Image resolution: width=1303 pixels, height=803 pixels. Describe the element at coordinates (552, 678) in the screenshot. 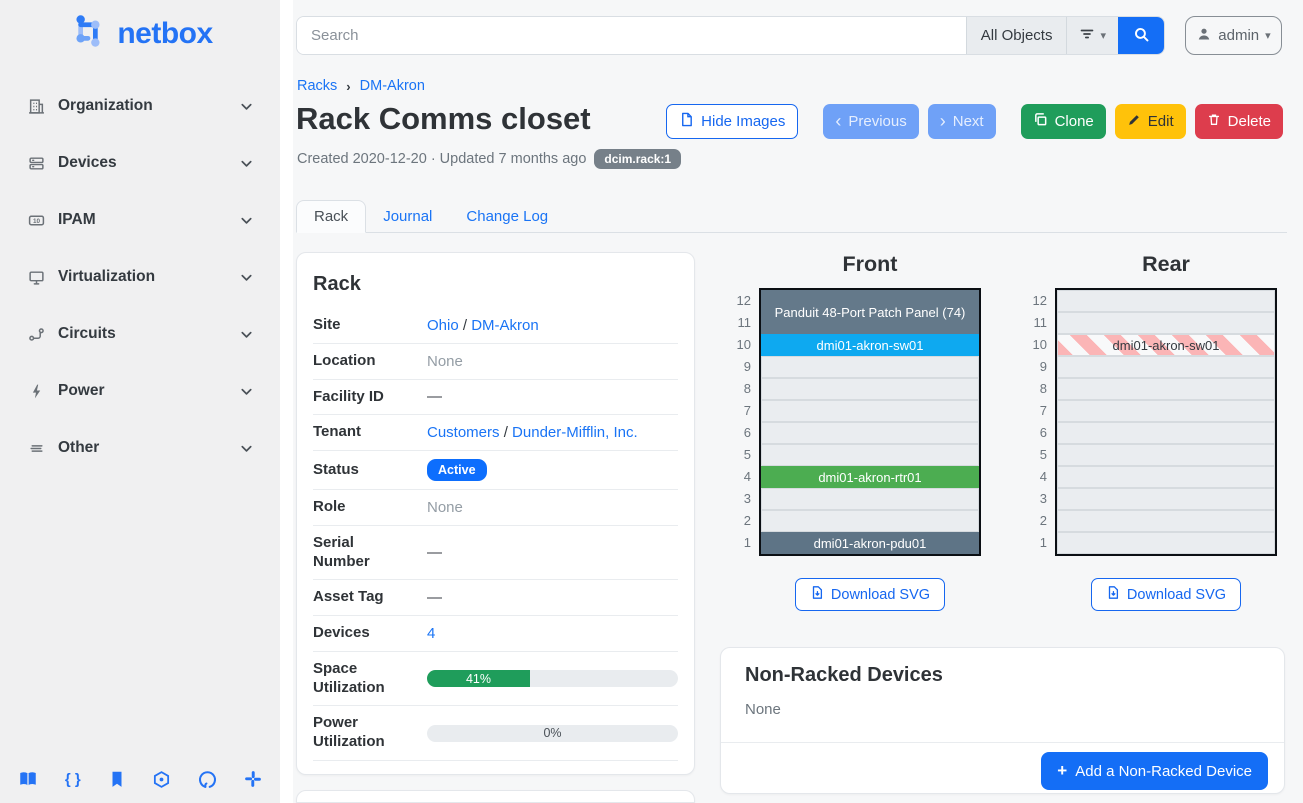

I see `space-utilization-bar: 41%` at that location.